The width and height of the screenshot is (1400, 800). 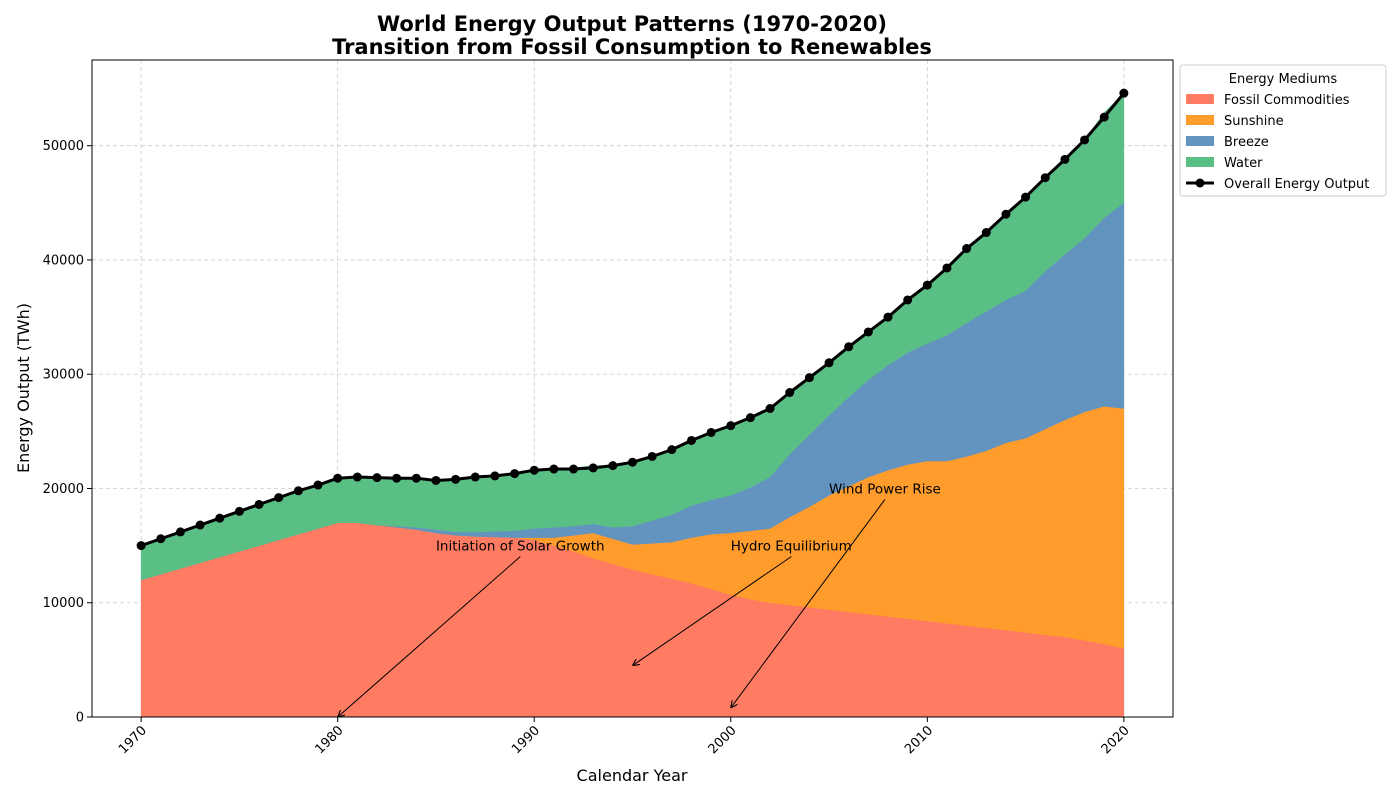 I want to click on x-tick-label: 2020, so click(x=1116, y=740).